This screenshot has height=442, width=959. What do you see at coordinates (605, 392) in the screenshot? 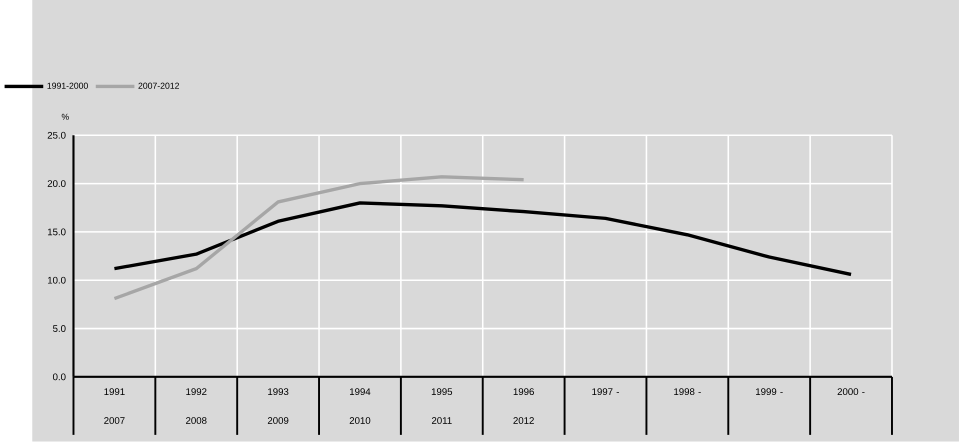
I see `x-tick-label: 1997 -` at bounding box center [605, 392].